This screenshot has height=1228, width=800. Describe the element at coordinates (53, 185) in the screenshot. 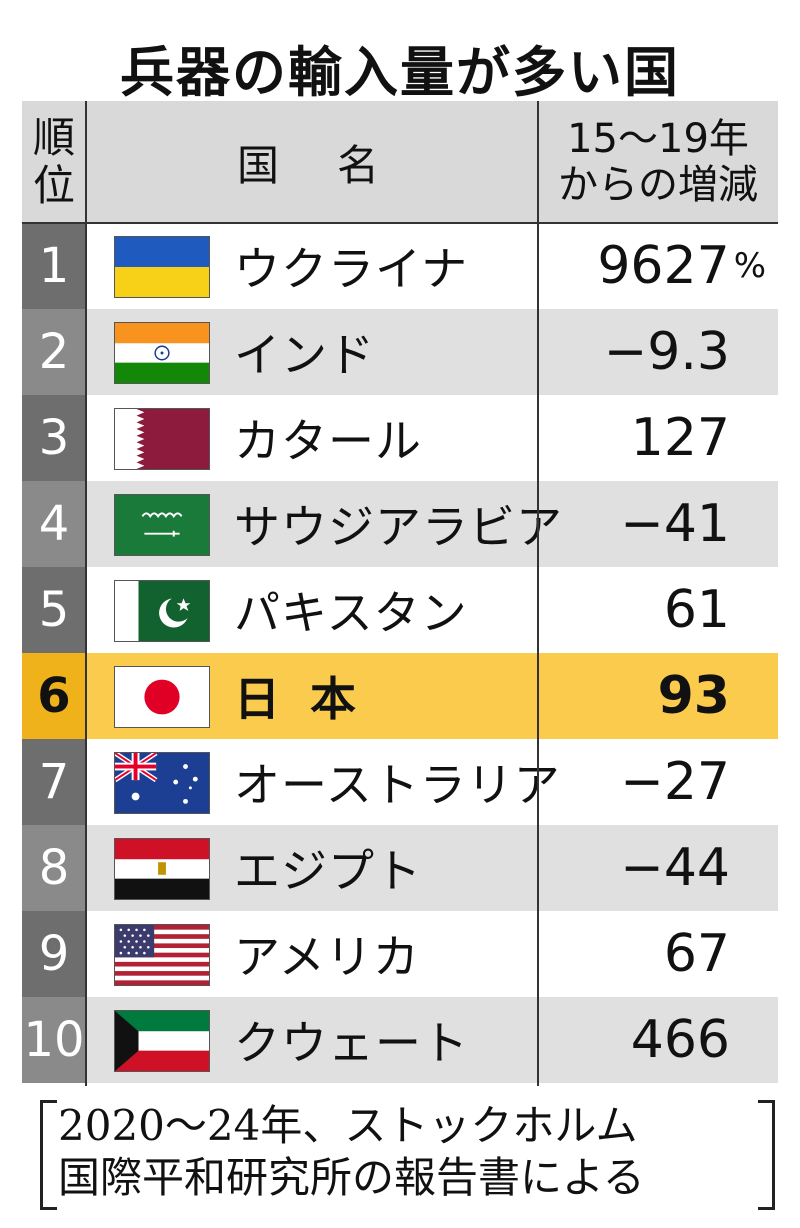

I see `header-rank-line2: 位` at that location.